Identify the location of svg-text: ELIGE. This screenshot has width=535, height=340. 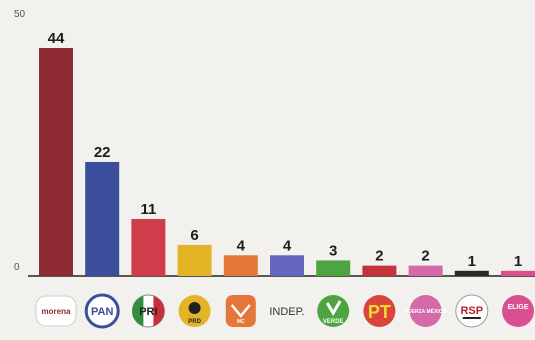
(517, 307).